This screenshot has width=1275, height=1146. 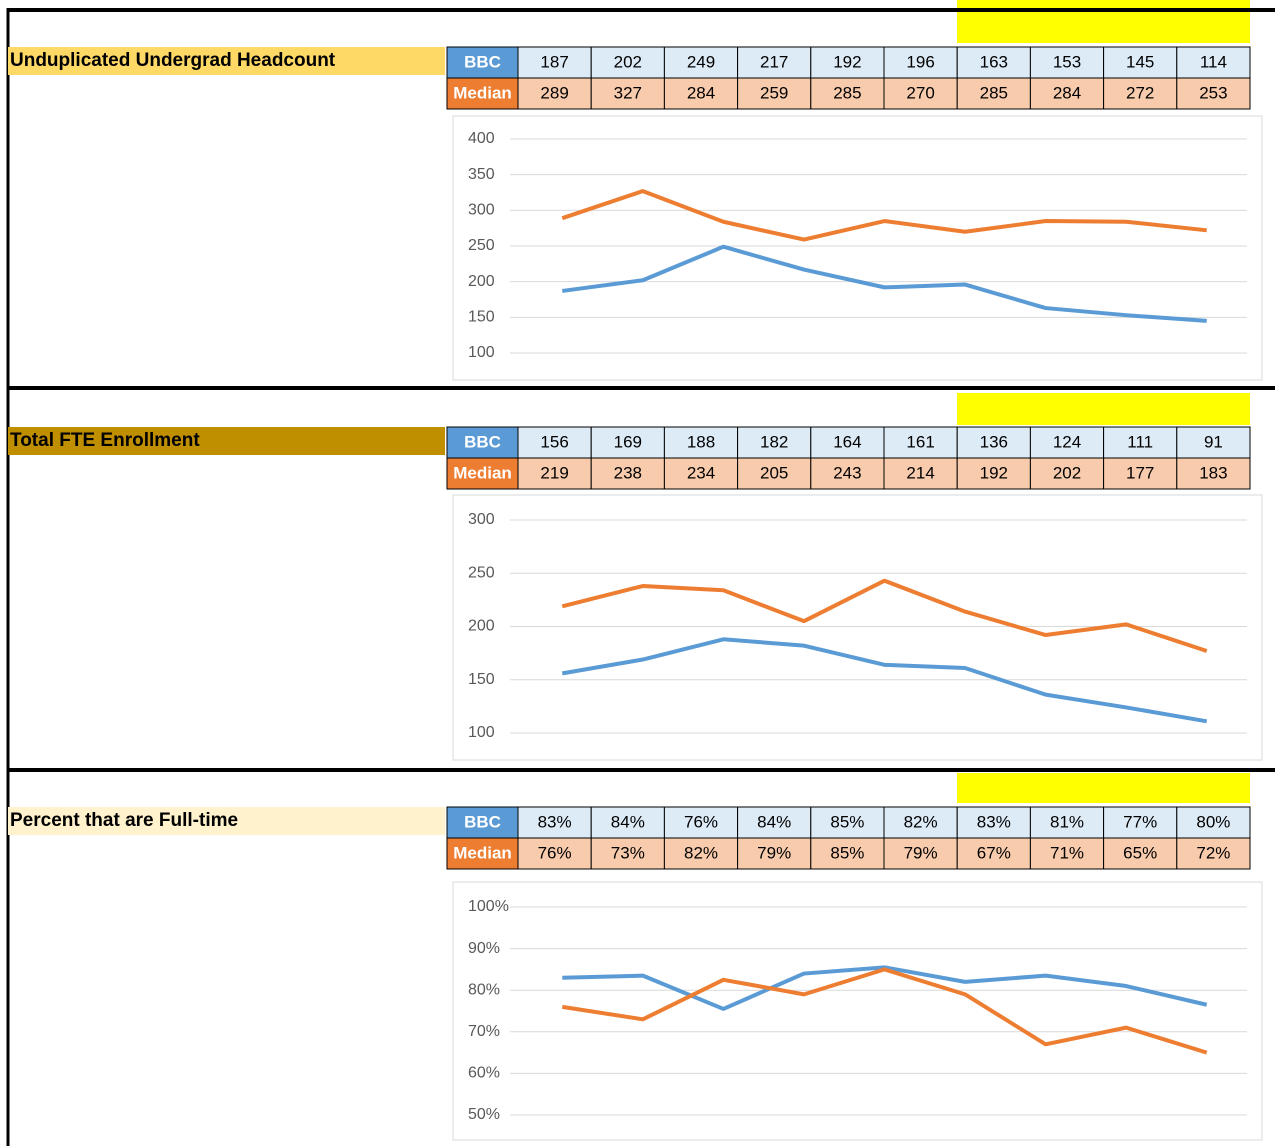 What do you see at coordinates (994, 61) in the screenshot?
I see `cell: 163` at bounding box center [994, 61].